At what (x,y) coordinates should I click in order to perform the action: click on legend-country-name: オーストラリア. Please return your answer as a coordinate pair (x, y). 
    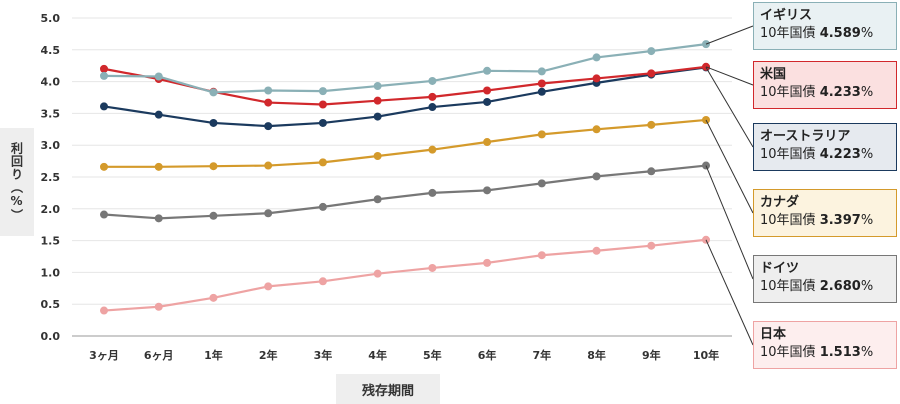
    Looking at the image, I should click on (805, 136).